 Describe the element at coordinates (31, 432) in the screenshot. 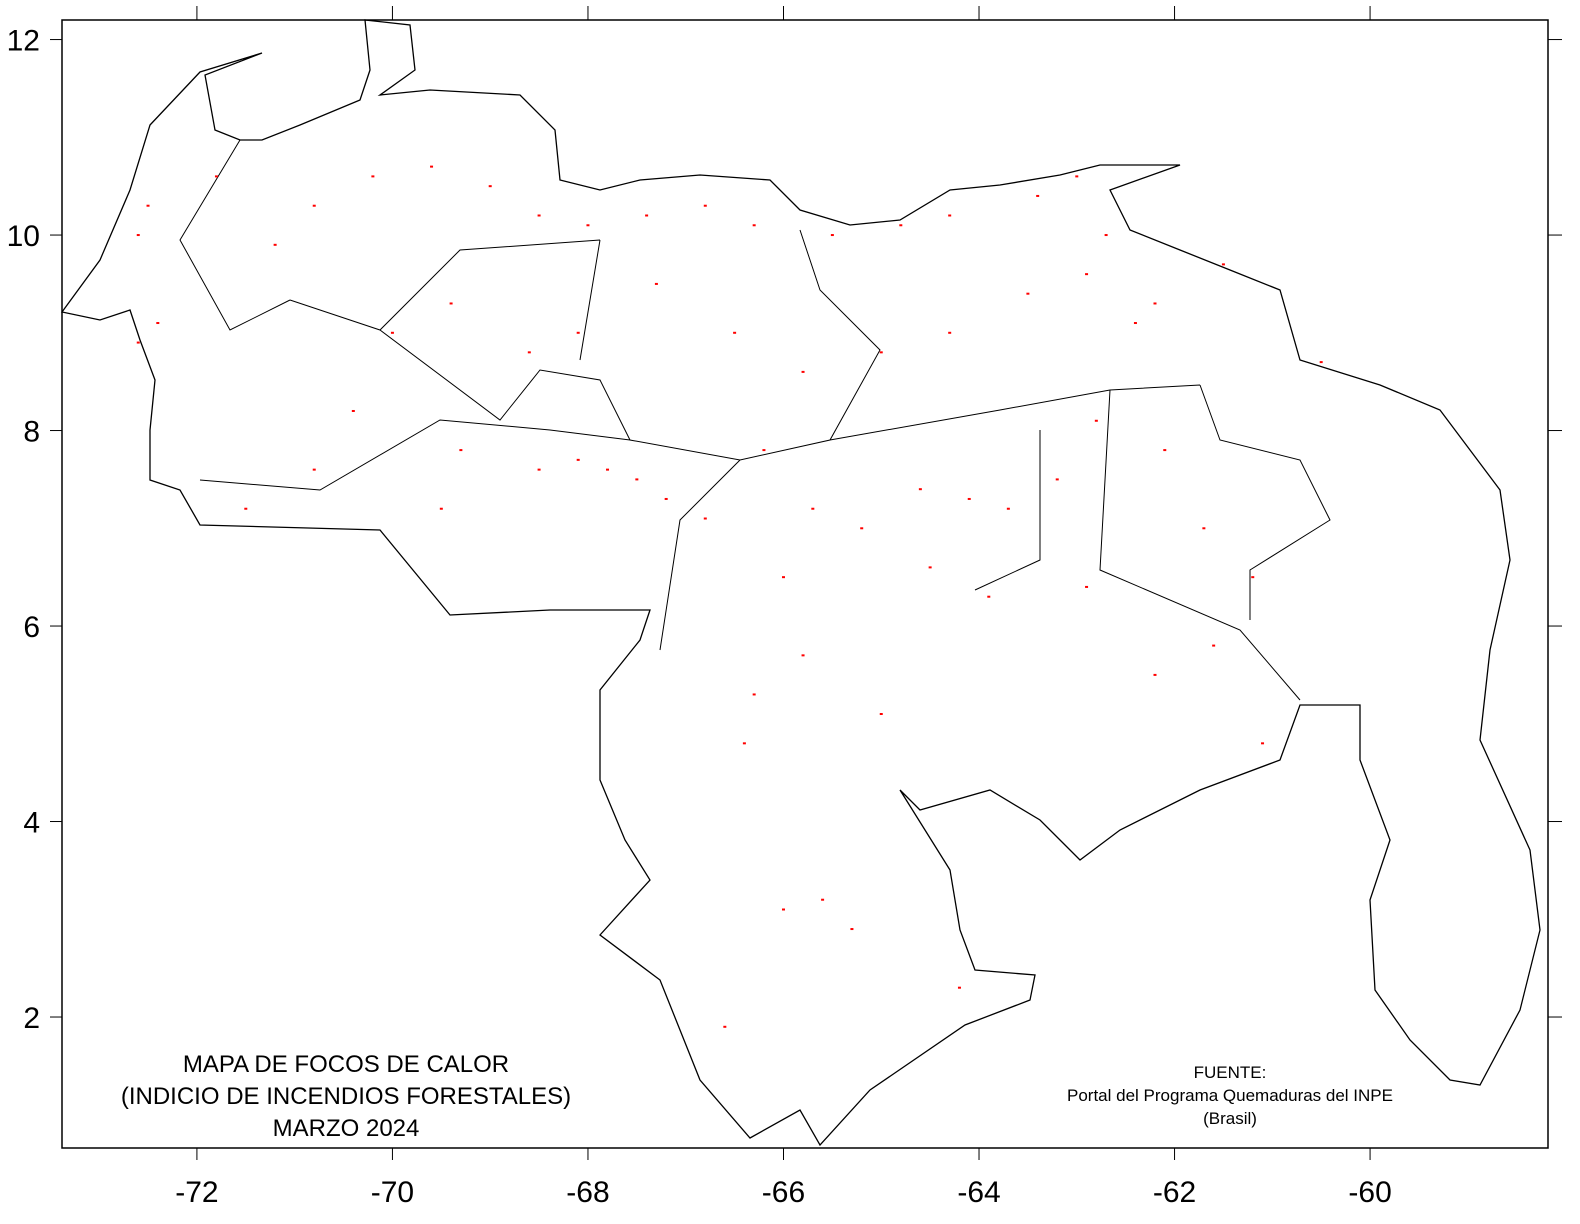

I see `y-tick-label: 8` at that location.